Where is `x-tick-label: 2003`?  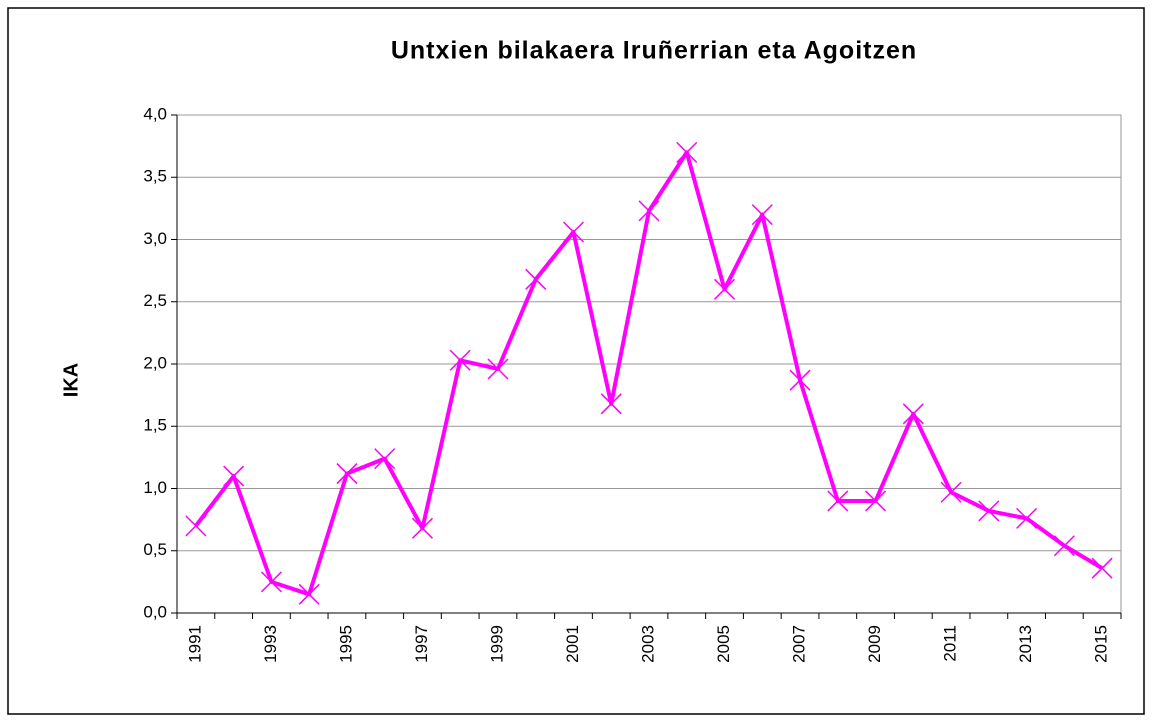 x-tick-label: 2003 is located at coordinates (647, 644).